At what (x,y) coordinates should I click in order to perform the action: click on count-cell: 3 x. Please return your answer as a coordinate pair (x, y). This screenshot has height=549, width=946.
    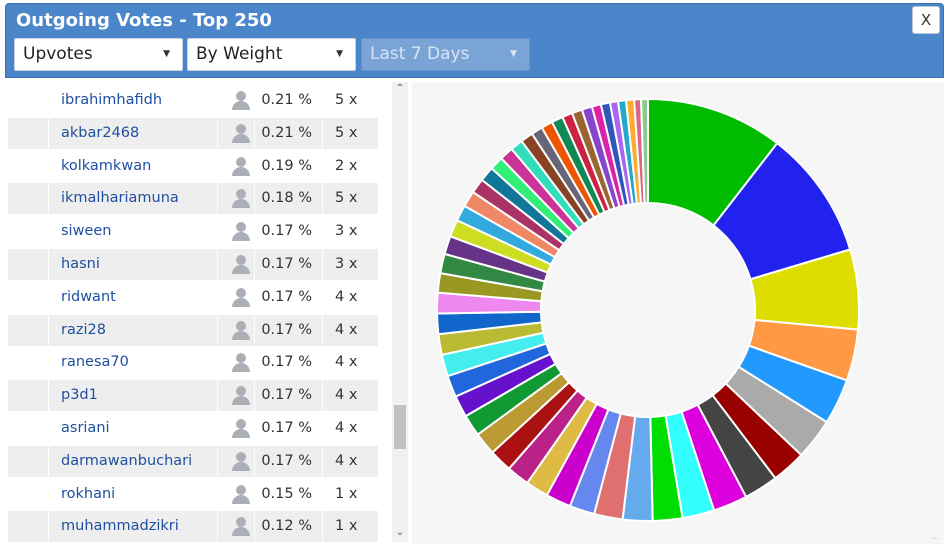
    Looking at the image, I should click on (350, 264).